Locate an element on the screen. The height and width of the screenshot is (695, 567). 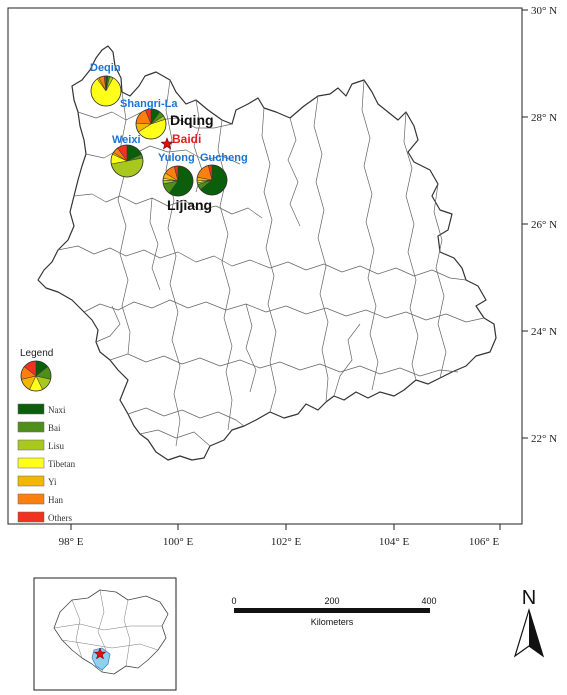
lon-tick-label: 98° E is located at coordinates (71, 542).